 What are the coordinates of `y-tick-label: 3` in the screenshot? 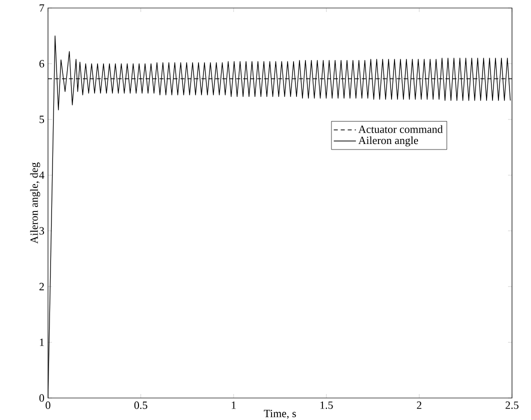 It's located at (42, 231).